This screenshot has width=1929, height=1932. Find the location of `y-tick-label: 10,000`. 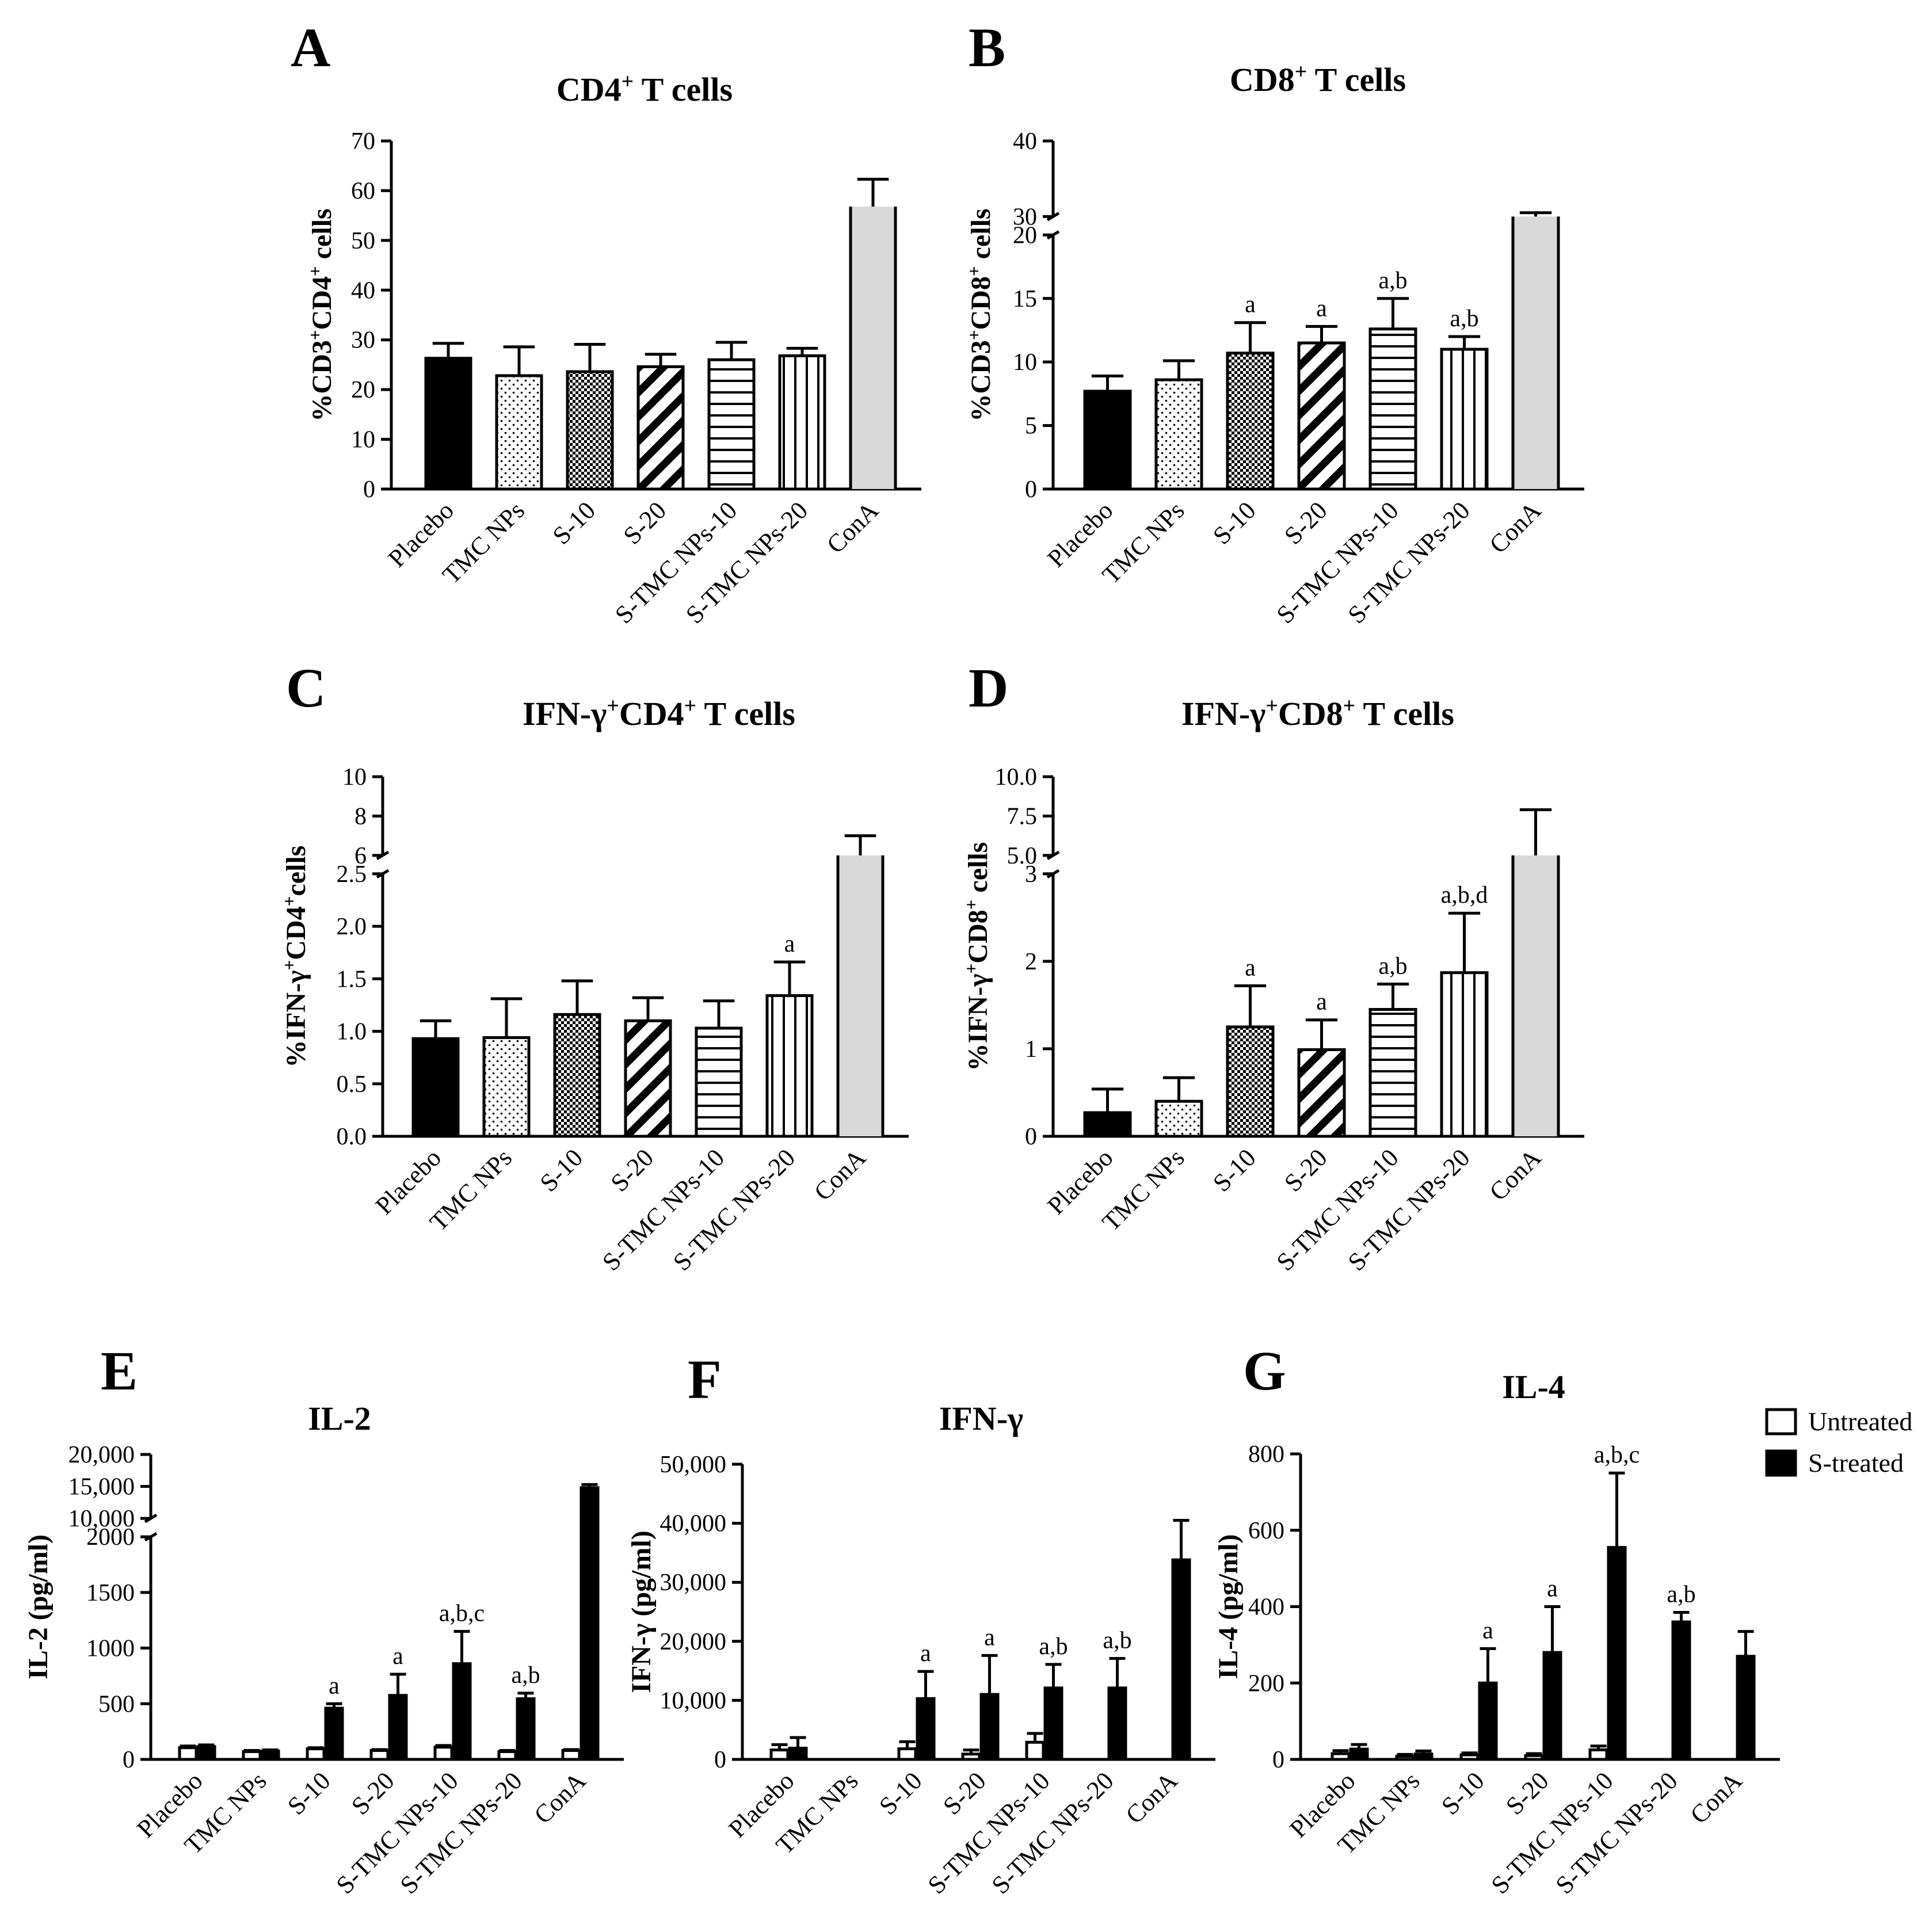

y-tick-label: 10,000 is located at coordinates (694, 1700).